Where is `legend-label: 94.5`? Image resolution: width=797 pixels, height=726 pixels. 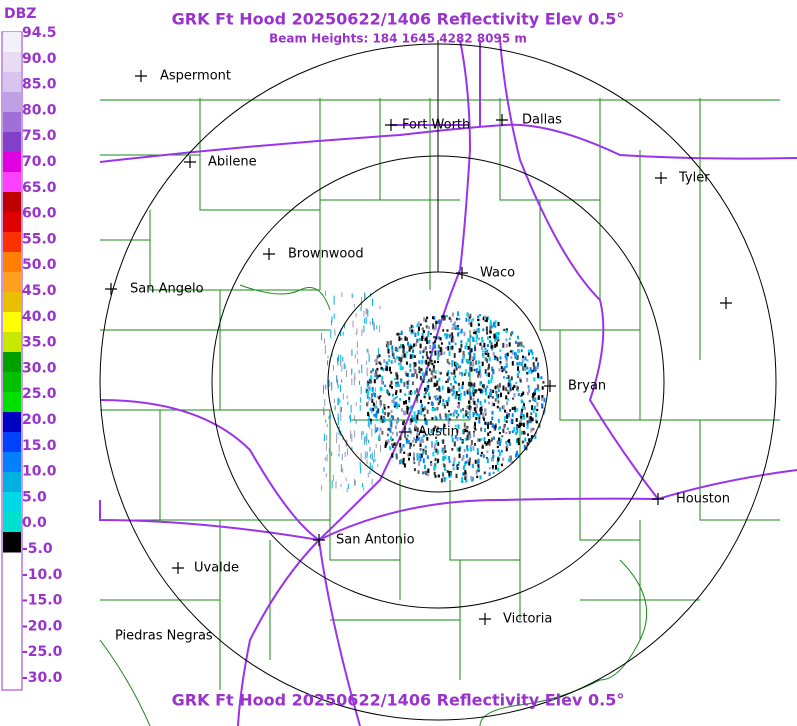 legend-label: 94.5 is located at coordinates (39, 33).